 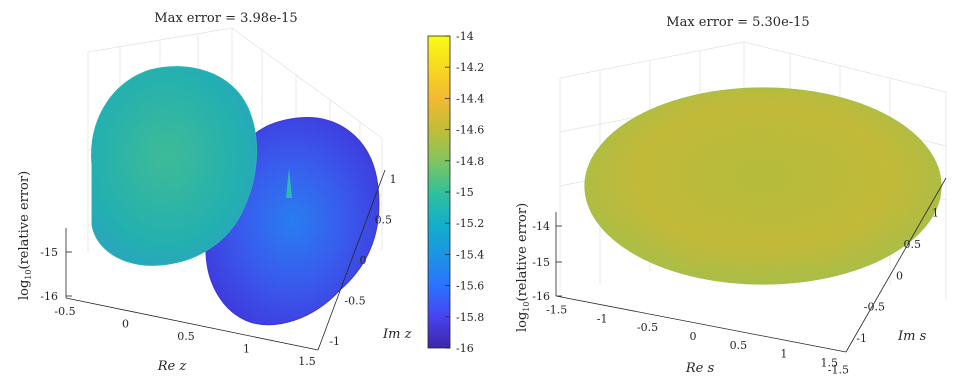 I want to click on left-x-ticks: -0.5 0 0.5 1 1.5, so click(x=184, y=336).